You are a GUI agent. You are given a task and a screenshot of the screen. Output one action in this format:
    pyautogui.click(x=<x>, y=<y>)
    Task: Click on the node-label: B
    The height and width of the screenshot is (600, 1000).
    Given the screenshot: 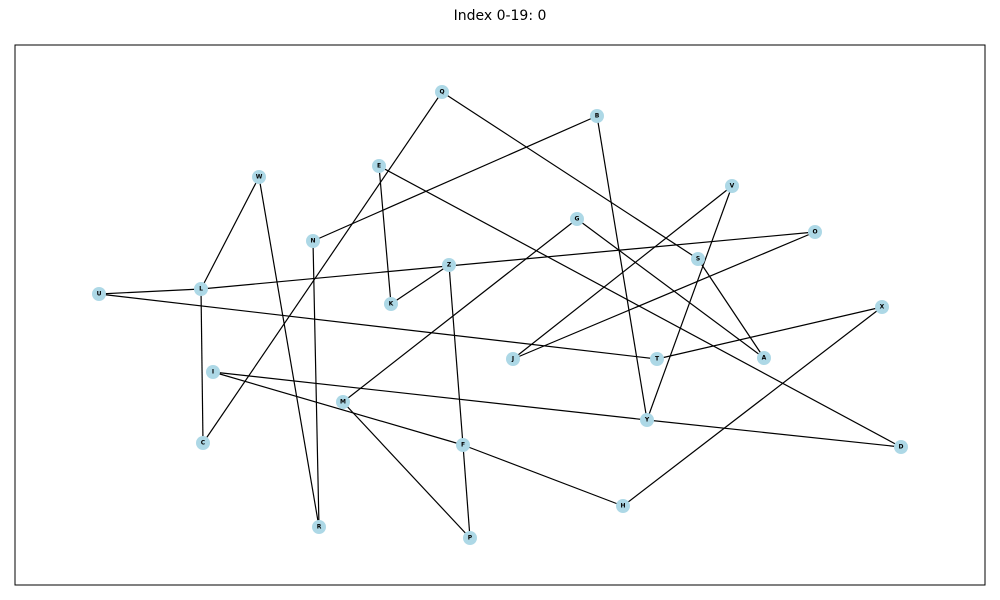 What is the action you would take?
    pyautogui.click(x=597, y=116)
    